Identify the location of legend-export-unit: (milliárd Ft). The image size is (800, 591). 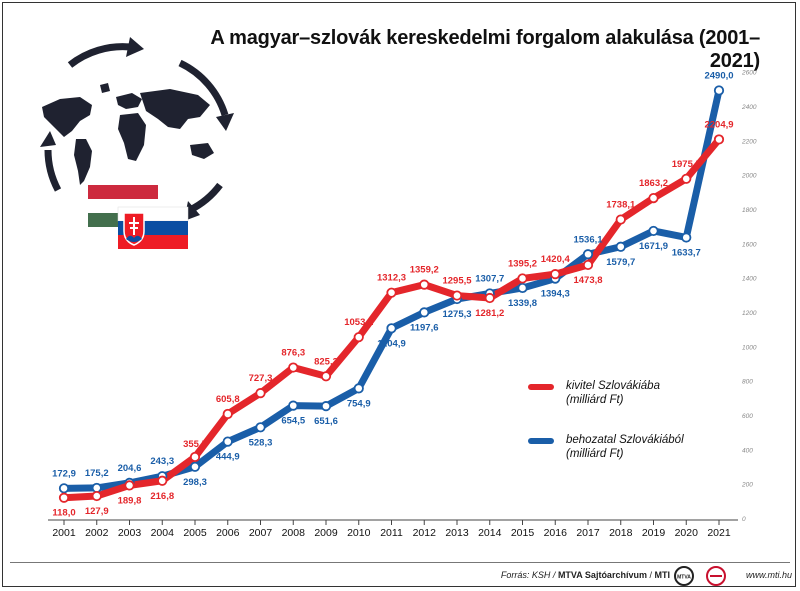
(595, 400).